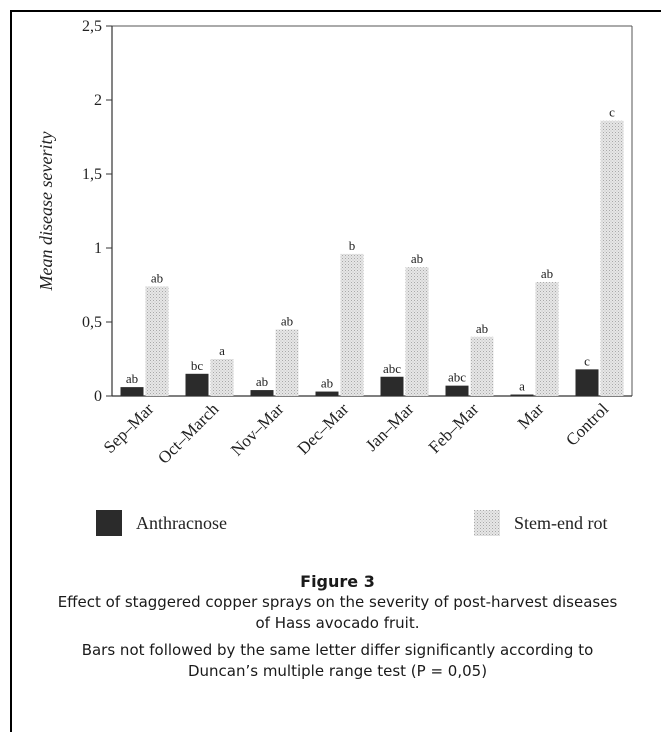 Image resolution: width=661 pixels, height=732 pixels. What do you see at coordinates (337, 623) in the screenshot?
I see `caption-line-2: of Hass avocado fruit.` at bounding box center [337, 623].